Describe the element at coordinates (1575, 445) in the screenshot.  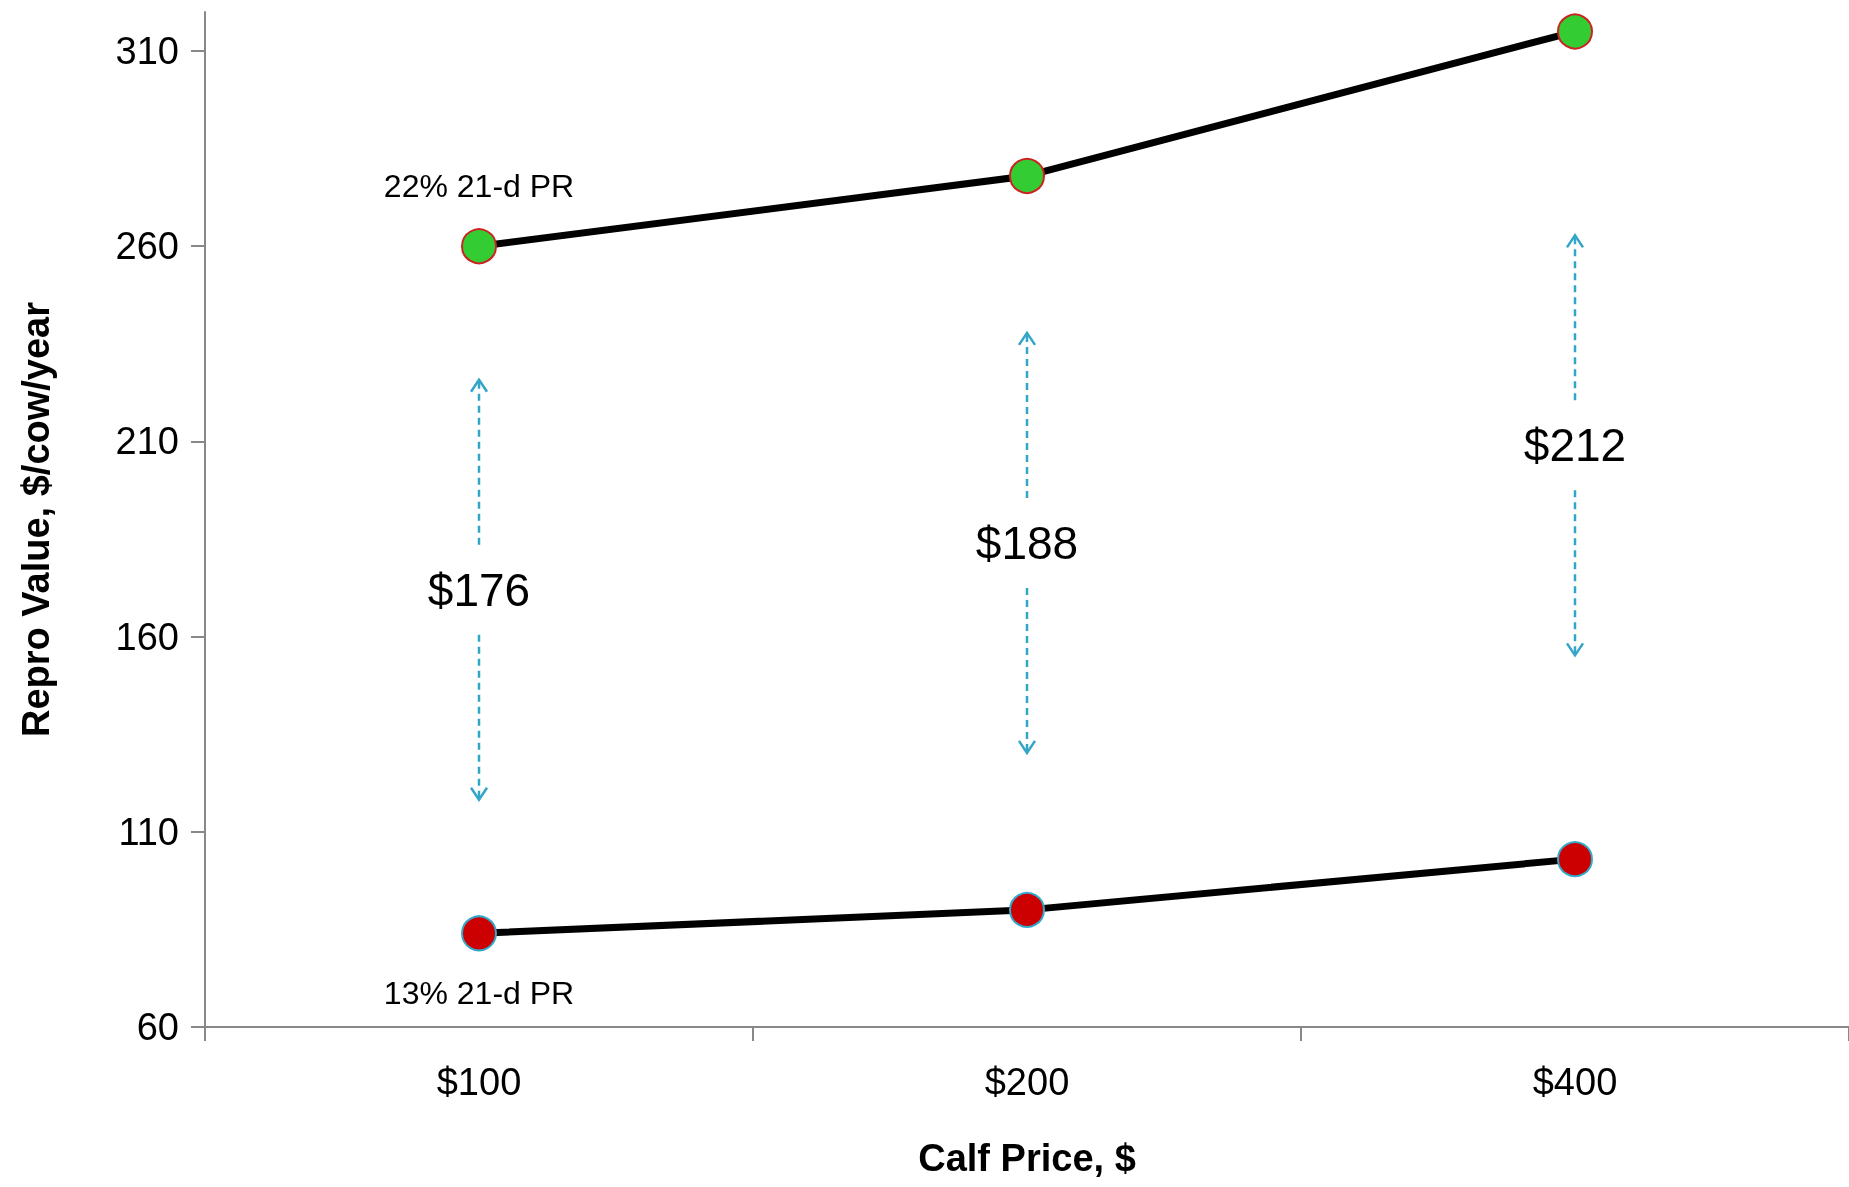
I see `annotation: $212` at that location.